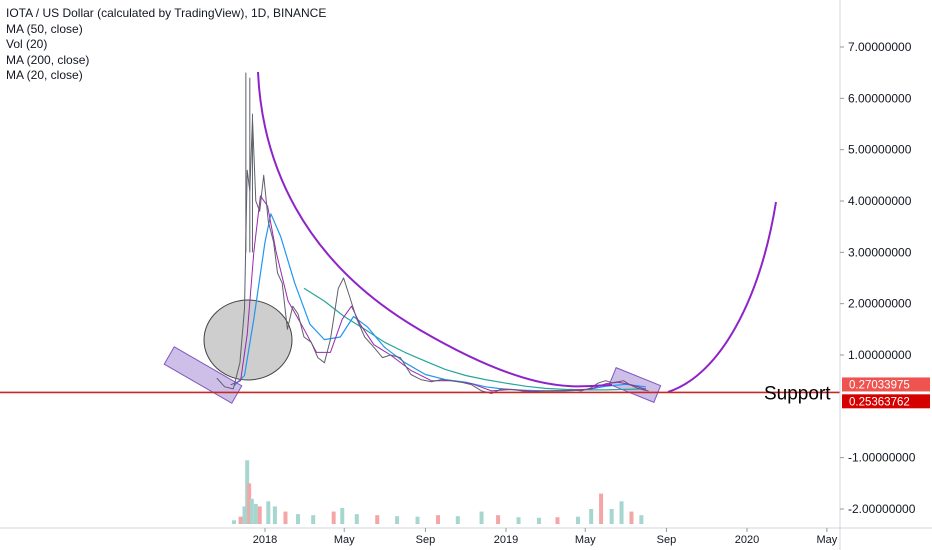 This screenshot has height=550, width=932. What do you see at coordinates (44, 28) in the screenshot?
I see `indicator-ma50: MA (50, close)` at bounding box center [44, 28].